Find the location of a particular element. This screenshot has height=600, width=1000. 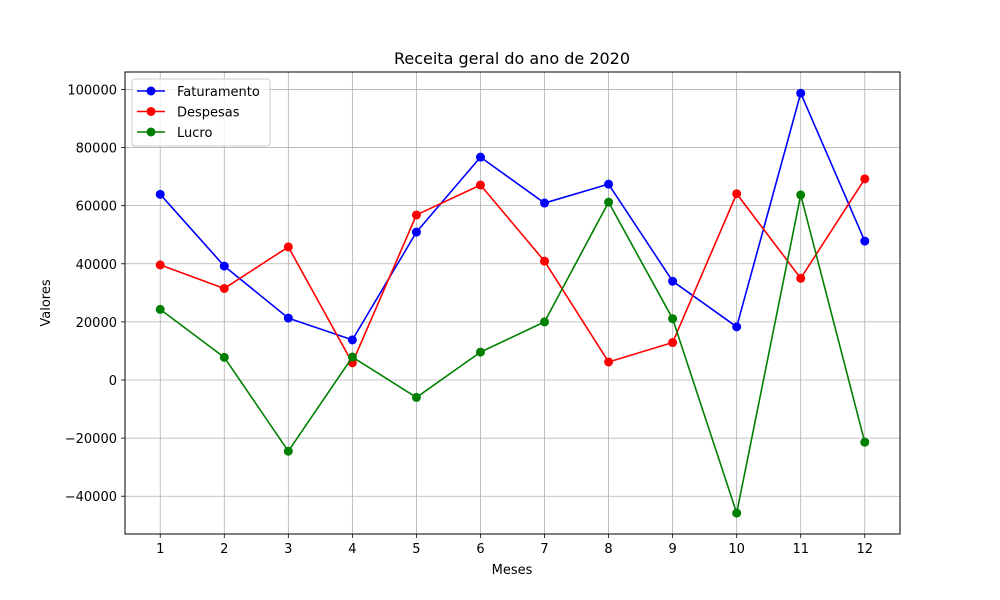

y-tick-label: −20000 is located at coordinates (91, 439).